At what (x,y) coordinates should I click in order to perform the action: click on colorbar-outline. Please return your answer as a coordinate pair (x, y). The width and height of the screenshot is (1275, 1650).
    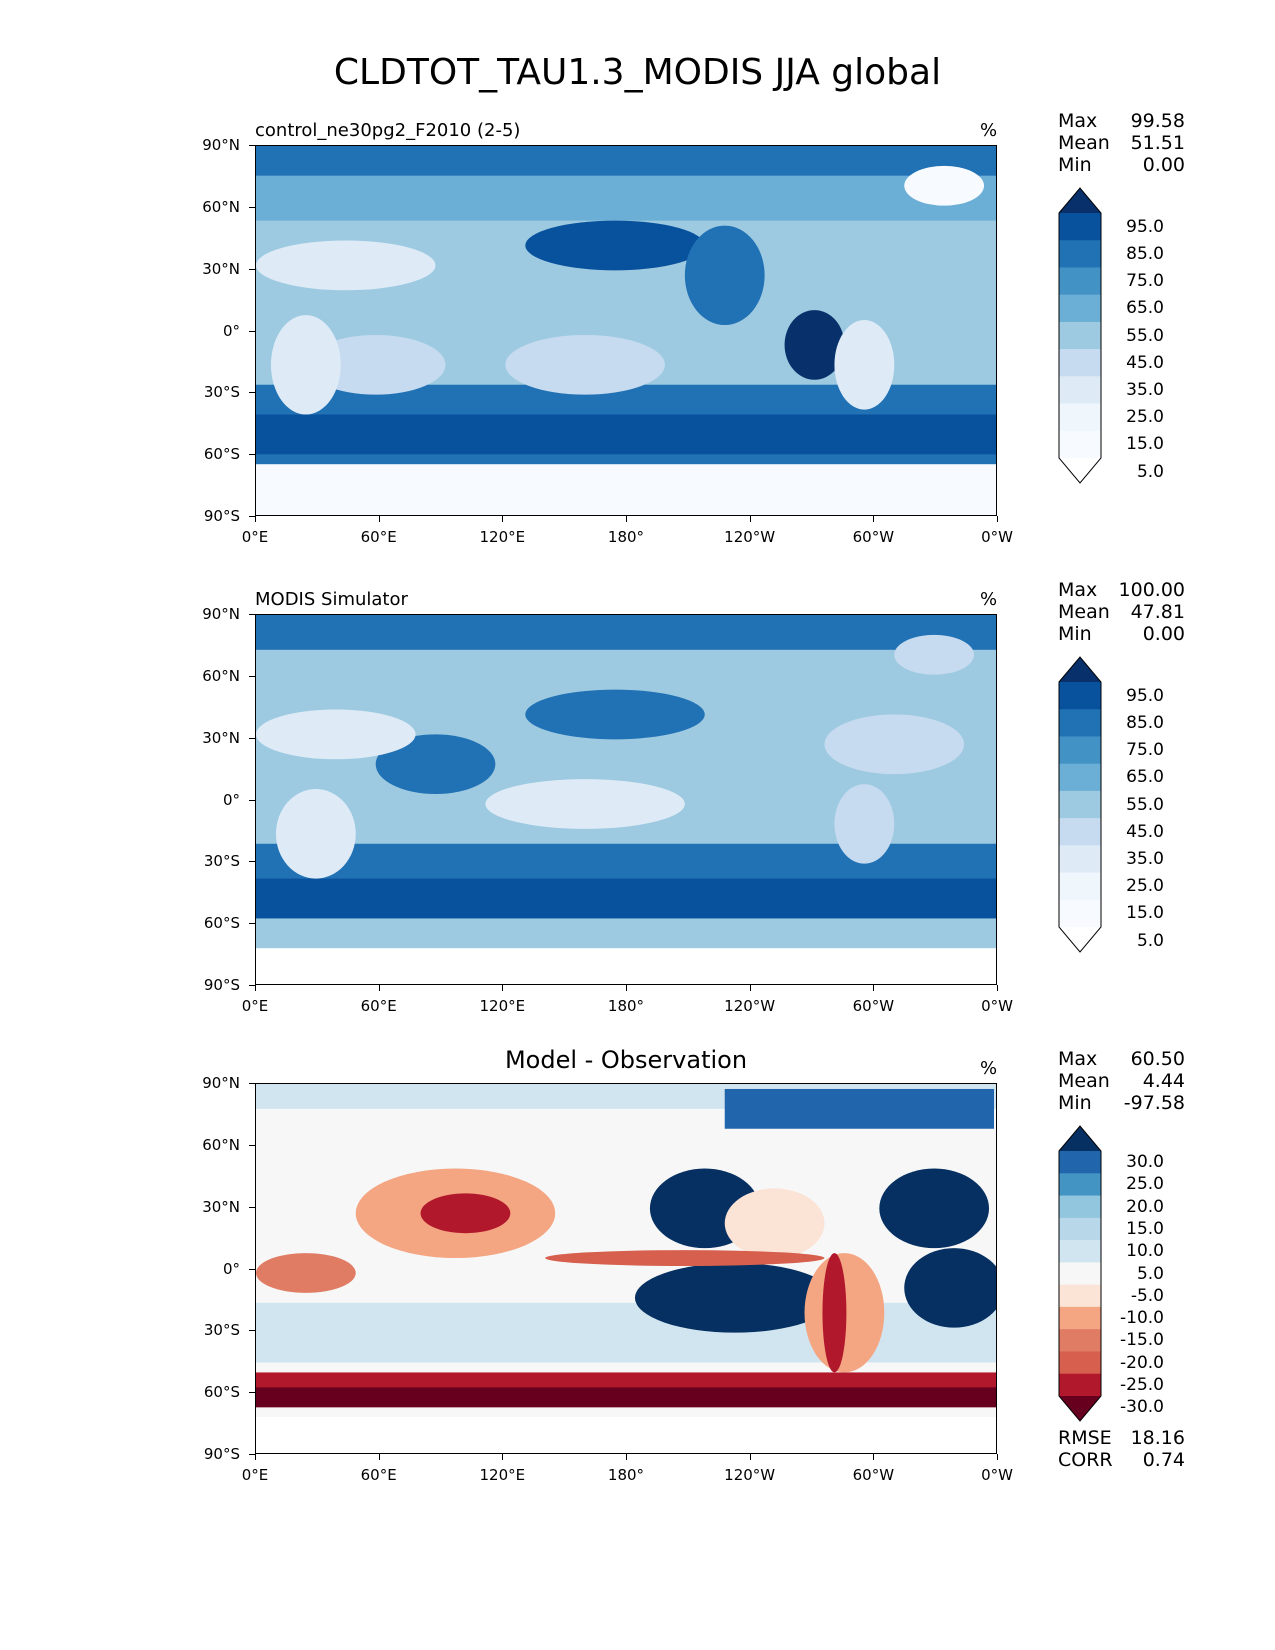
    Looking at the image, I should click on (1080, 335).